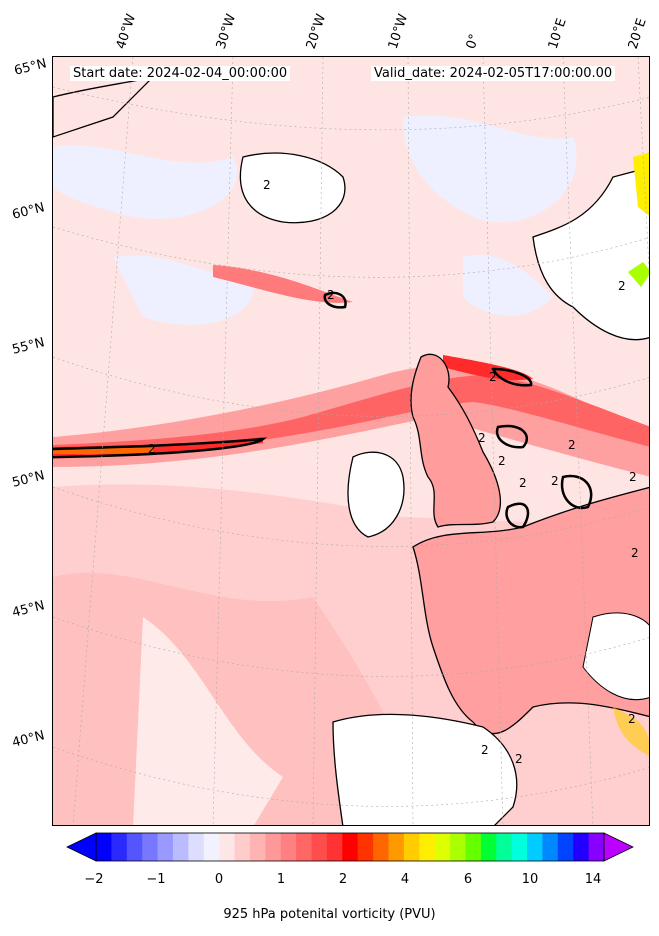 This screenshot has height=936, width=659. I want to click on lon-label: 10°W, so click(398, 31).